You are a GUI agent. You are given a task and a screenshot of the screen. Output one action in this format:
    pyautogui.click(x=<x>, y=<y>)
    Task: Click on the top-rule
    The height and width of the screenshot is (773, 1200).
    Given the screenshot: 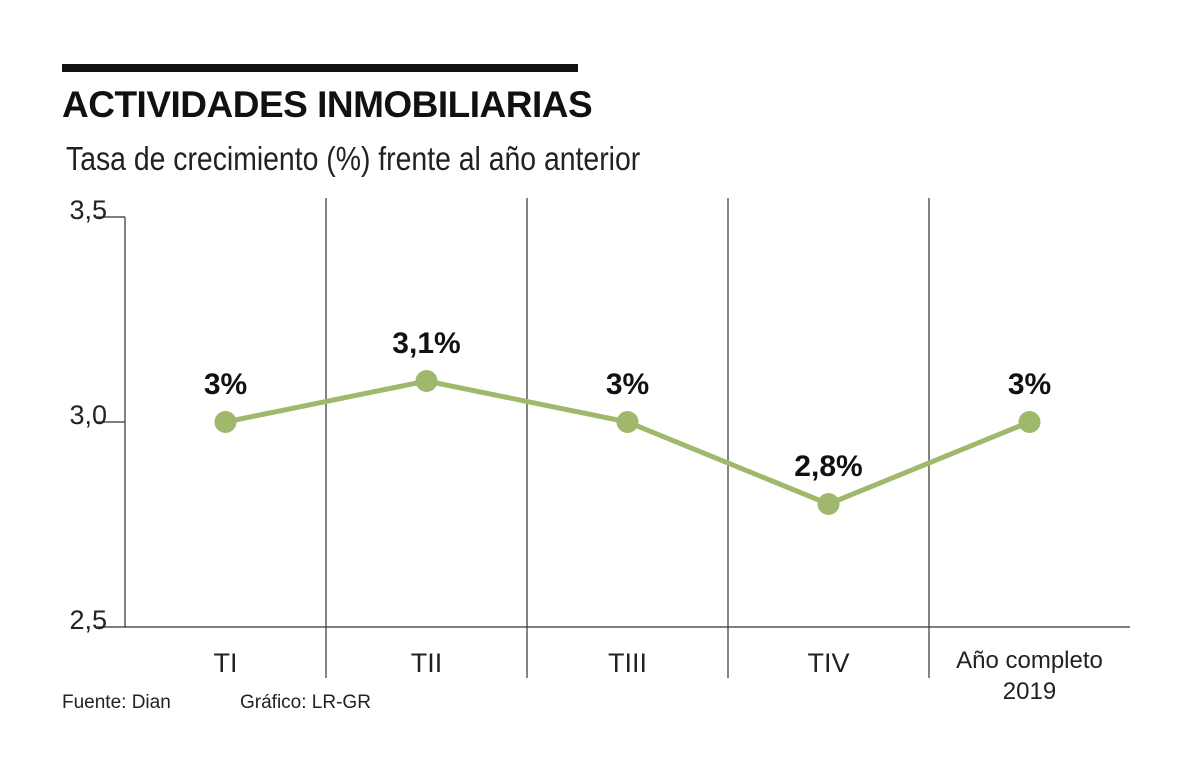 What is the action you would take?
    pyautogui.click(x=320, y=68)
    